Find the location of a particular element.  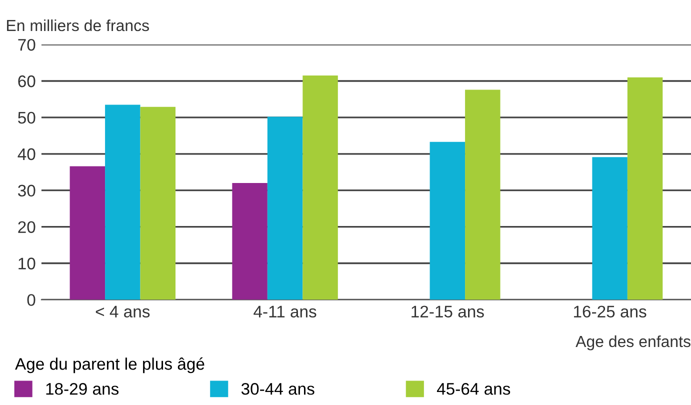

y-axis-title: En milliers de francs is located at coordinates (78, 25).